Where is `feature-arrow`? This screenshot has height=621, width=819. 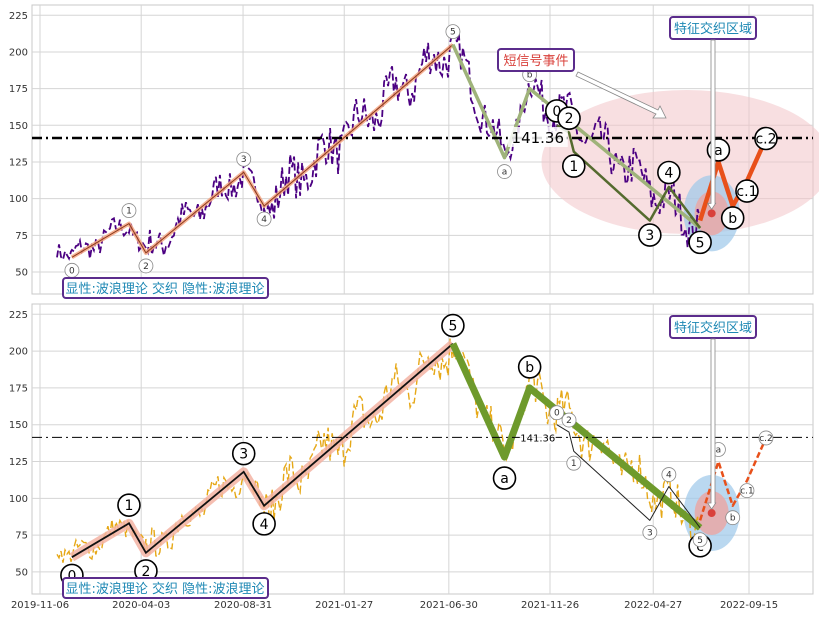
feature-arrow is located at coordinates (711, 424).